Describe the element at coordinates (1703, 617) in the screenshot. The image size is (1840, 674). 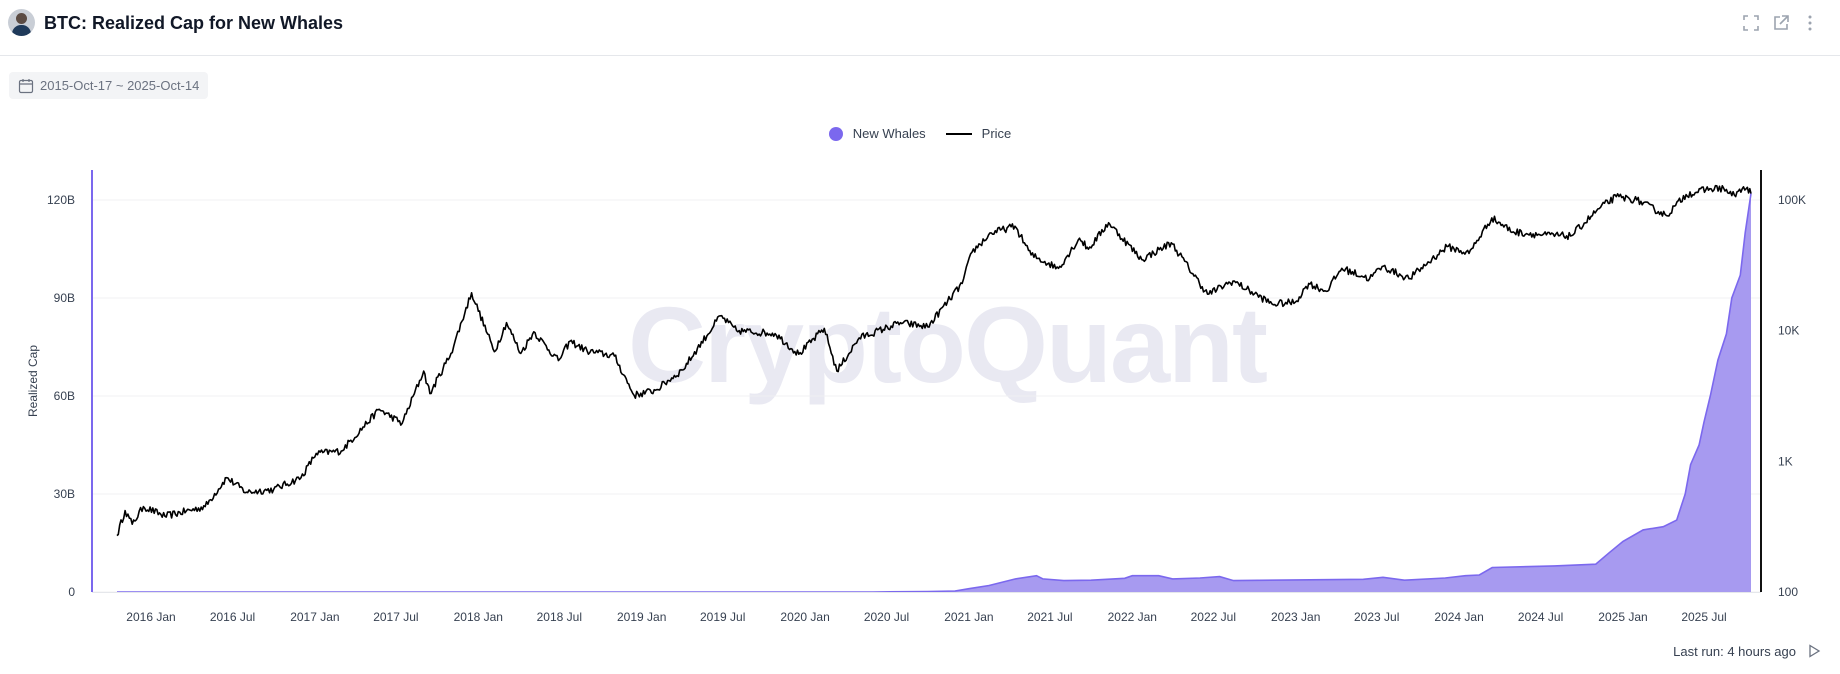
I see `x-tick-label: 2025 Jul` at that location.